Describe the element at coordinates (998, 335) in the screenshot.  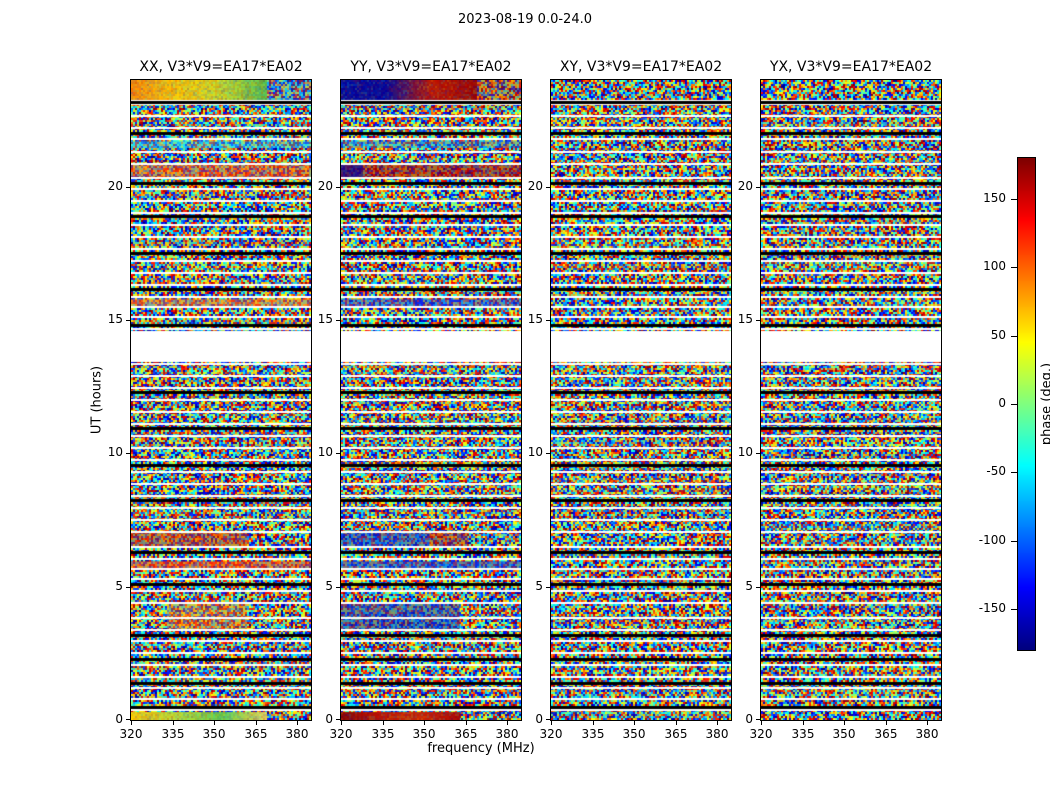
I see `colorbar-tick-label: 50` at that location.